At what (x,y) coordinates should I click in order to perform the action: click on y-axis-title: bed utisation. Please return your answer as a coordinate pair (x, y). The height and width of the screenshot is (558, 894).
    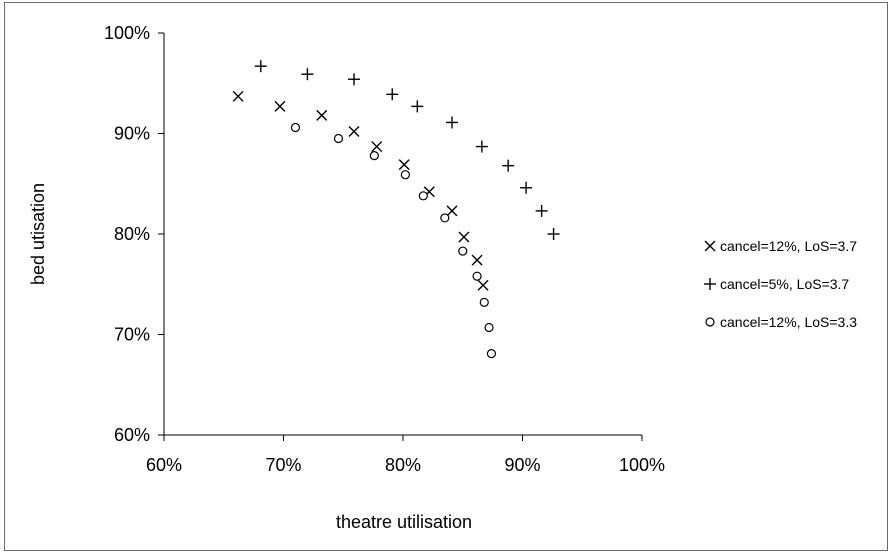
    Looking at the image, I should click on (38, 234).